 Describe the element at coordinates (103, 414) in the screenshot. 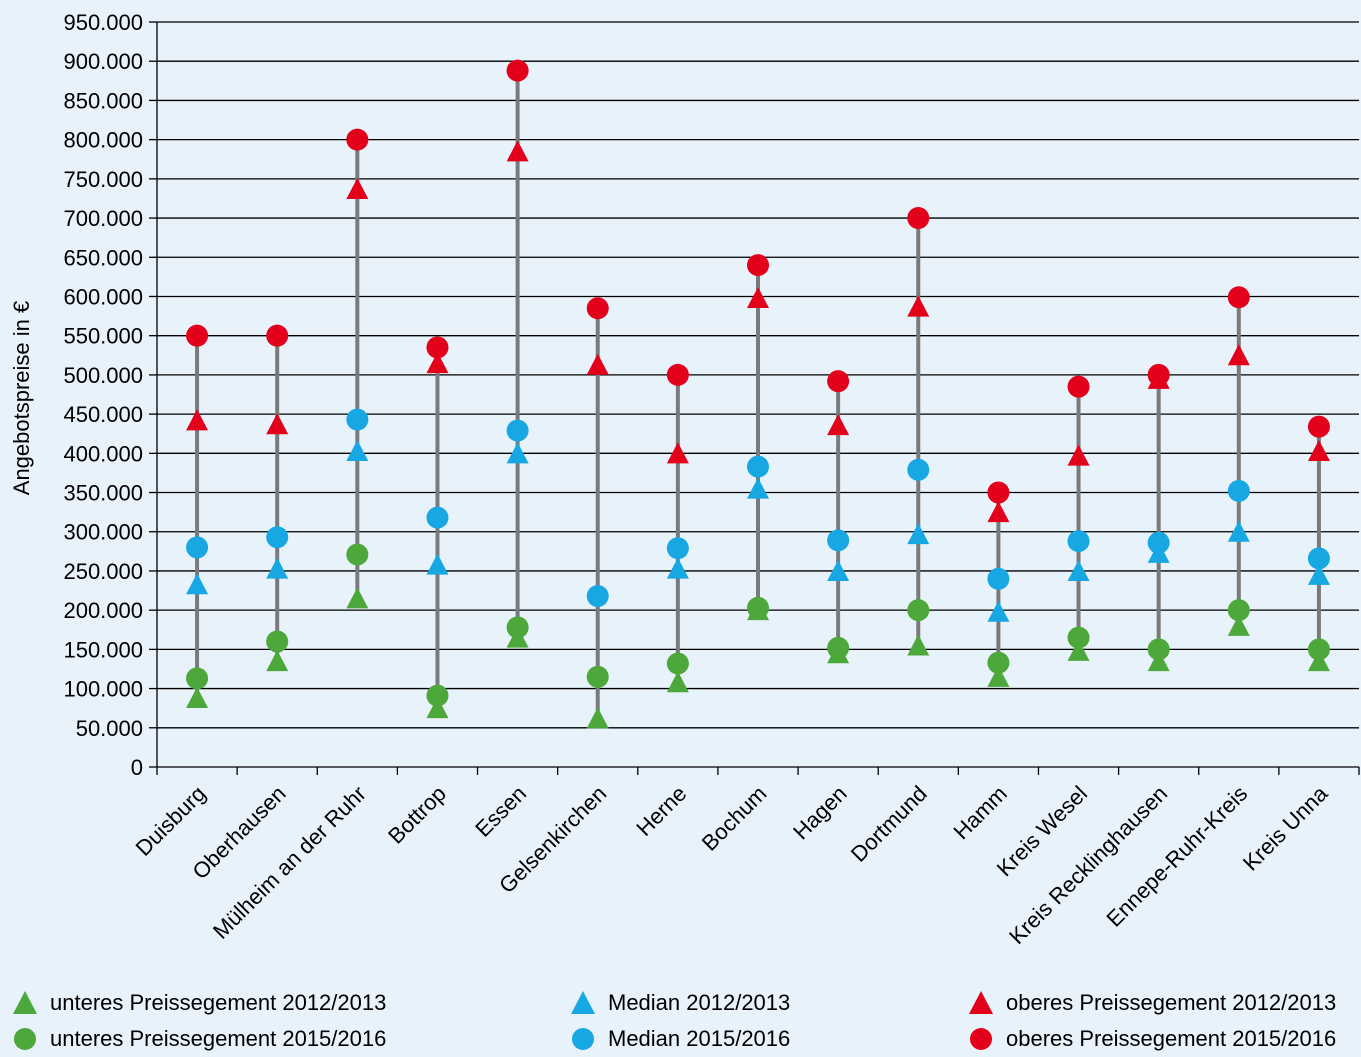

I see `y-tick-label: 450.000` at that location.